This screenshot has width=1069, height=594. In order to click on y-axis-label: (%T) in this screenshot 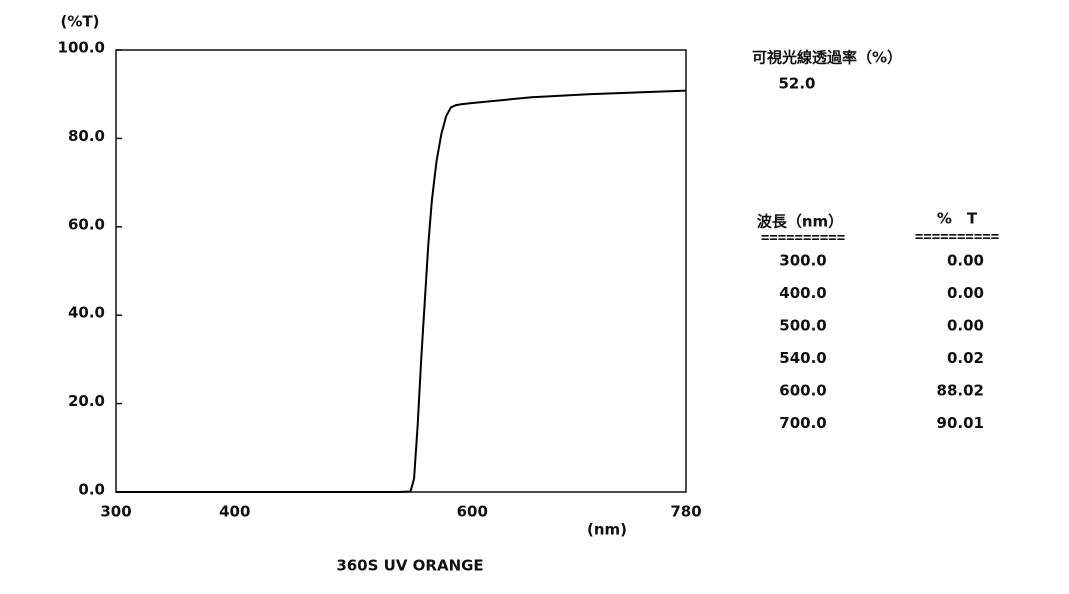, I will do `click(80, 22)`.